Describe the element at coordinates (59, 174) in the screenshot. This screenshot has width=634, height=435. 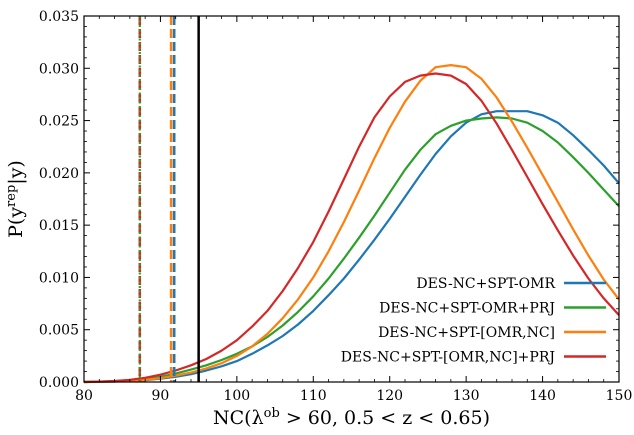
I see `y-tick-label: 0.020` at that location.